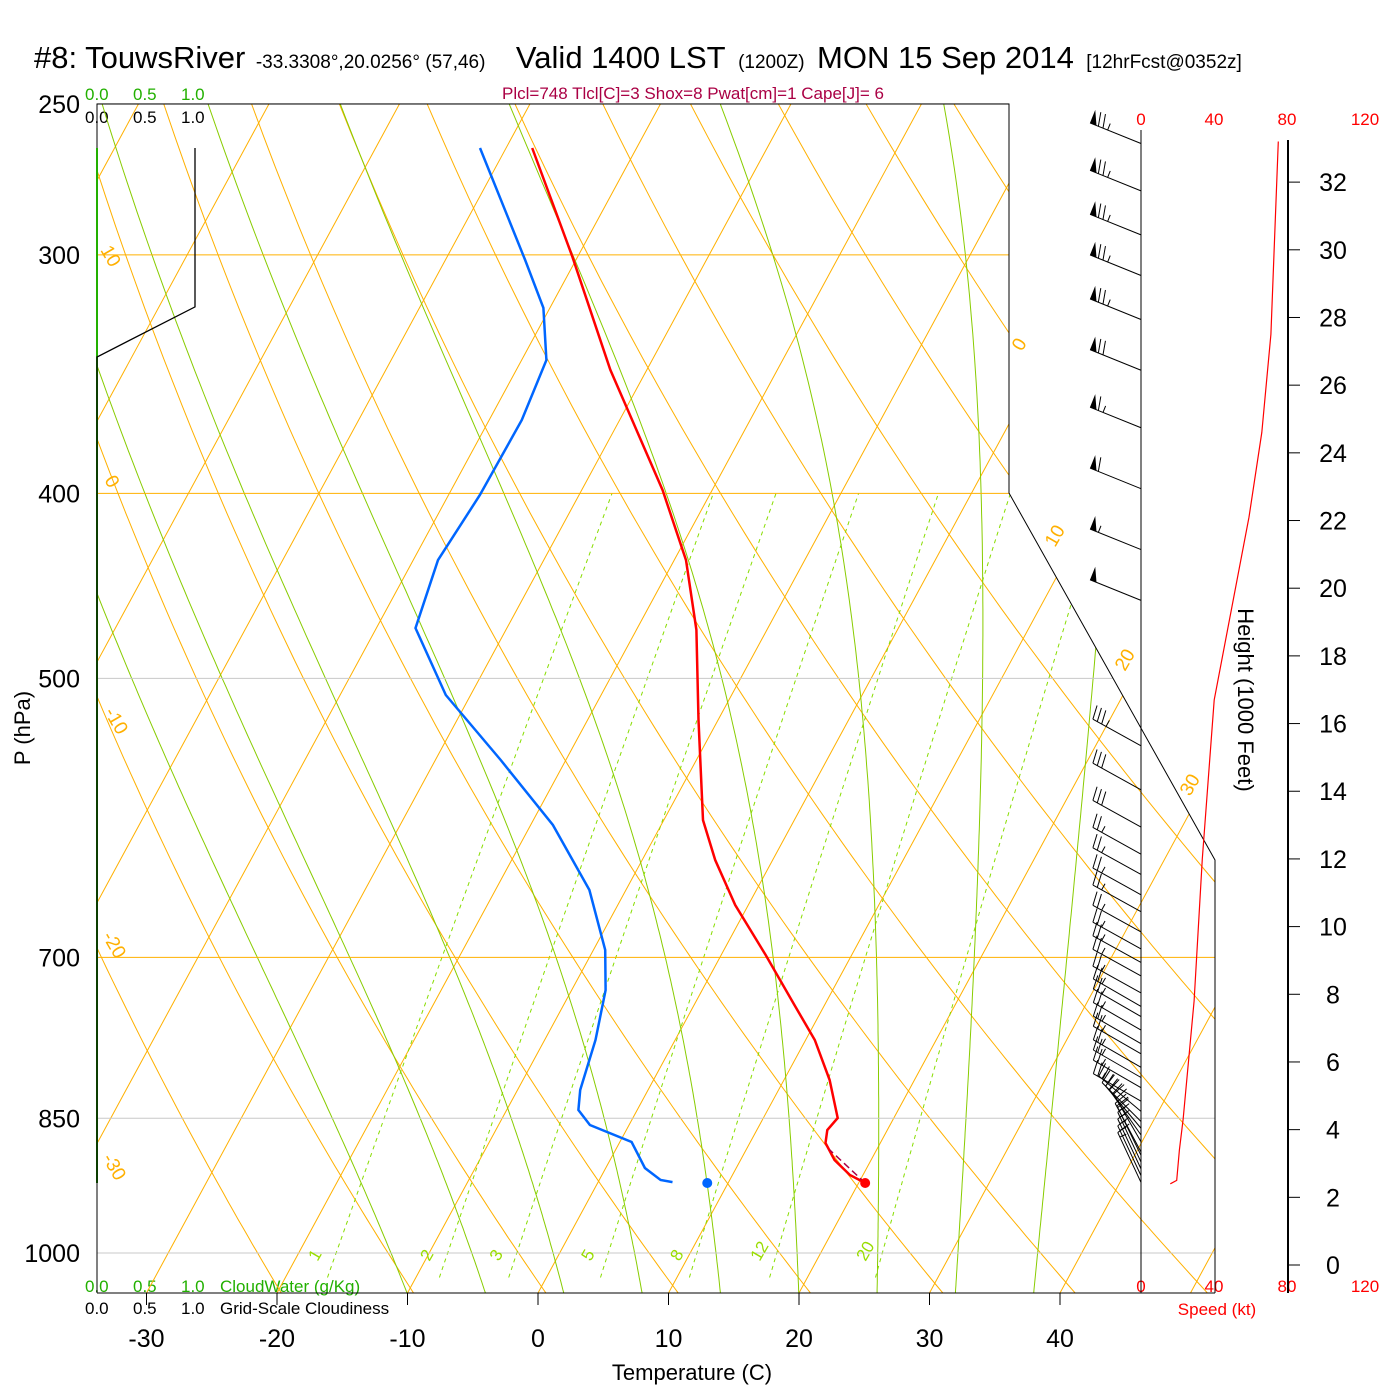 The width and height of the screenshot is (1400, 1400). Describe the element at coordinates (1190, 785) in the screenshot. I see `isotherm-label: 30` at that location.